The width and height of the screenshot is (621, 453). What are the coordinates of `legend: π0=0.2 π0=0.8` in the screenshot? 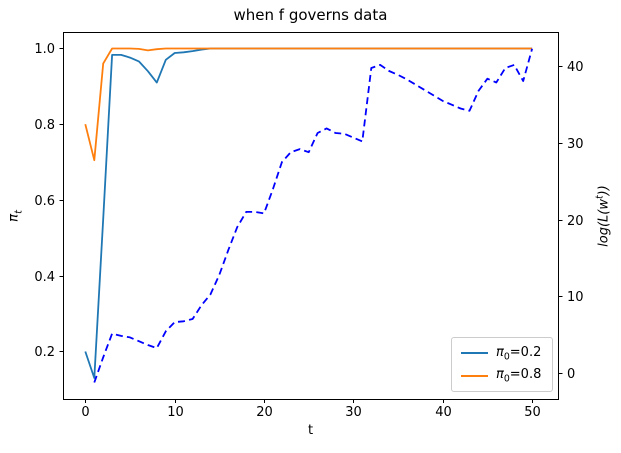 It's located at (502, 364).